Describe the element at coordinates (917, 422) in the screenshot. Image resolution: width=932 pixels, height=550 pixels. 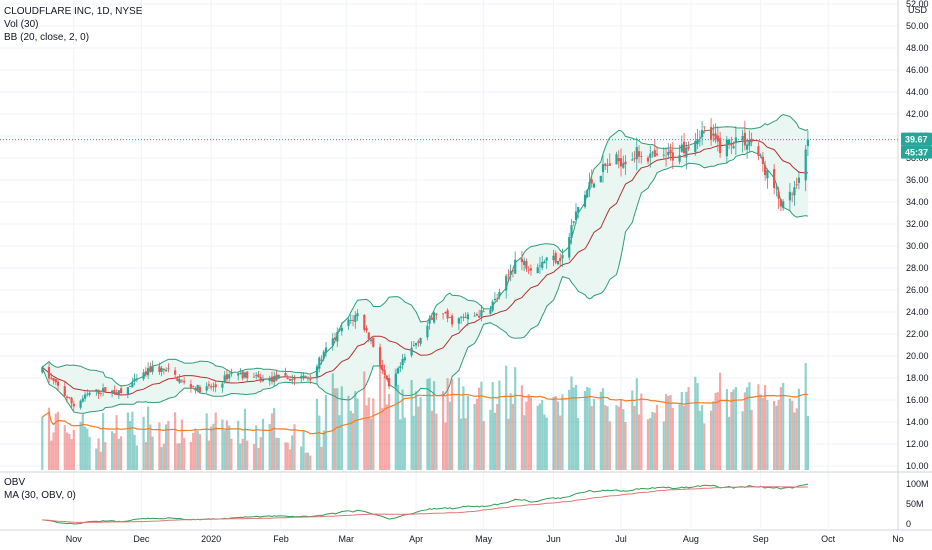
I see `price-tick-label: 14.00` at that location.